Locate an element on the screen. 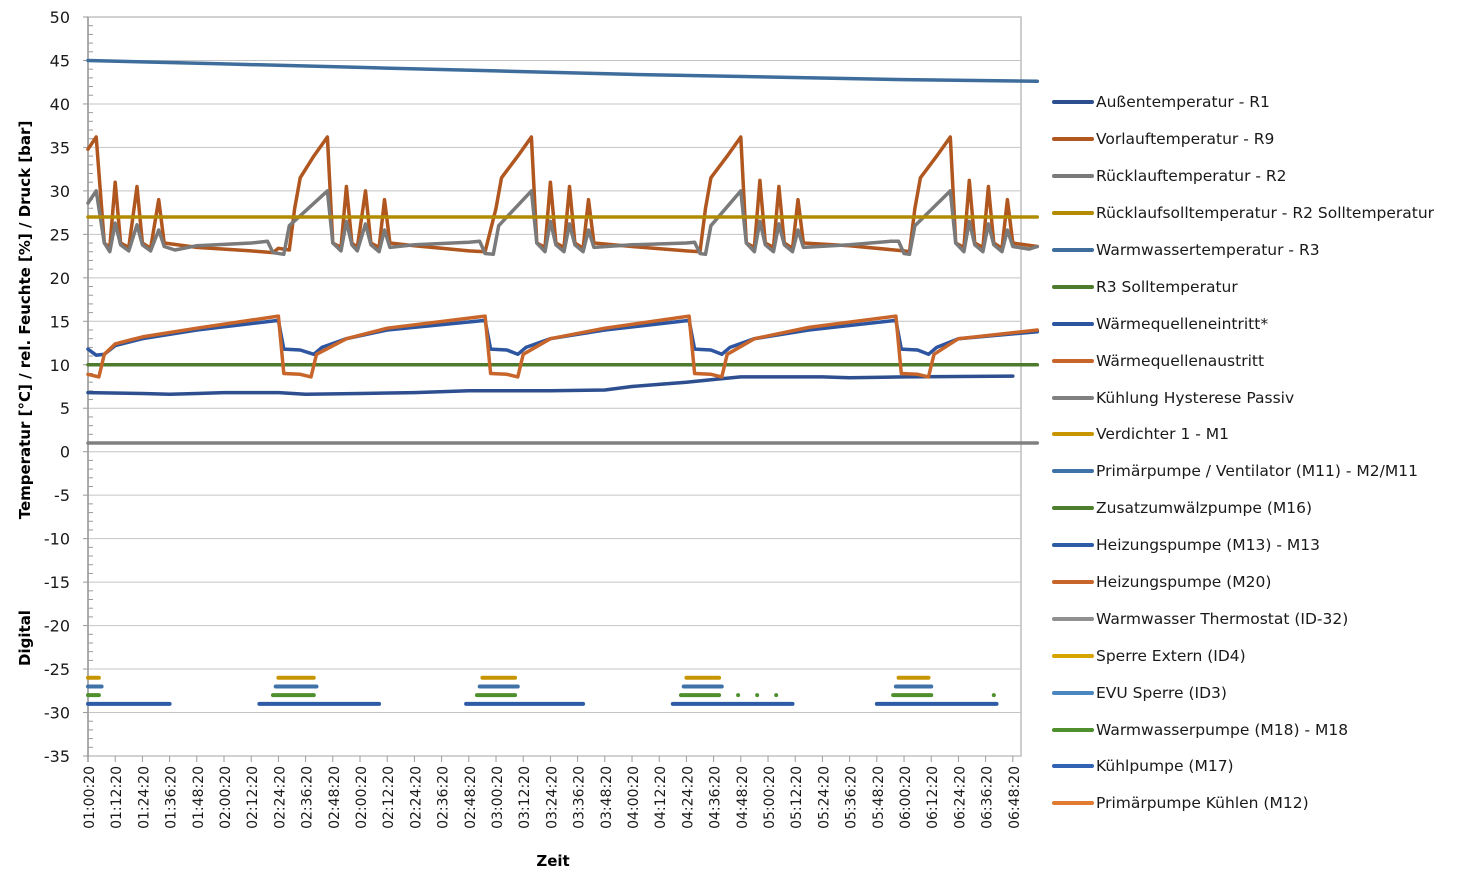 This screenshot has width=1468, height=890. legend-item: Zusatzumwälzpumpe (M16) is located at coordinates (1243, 508).